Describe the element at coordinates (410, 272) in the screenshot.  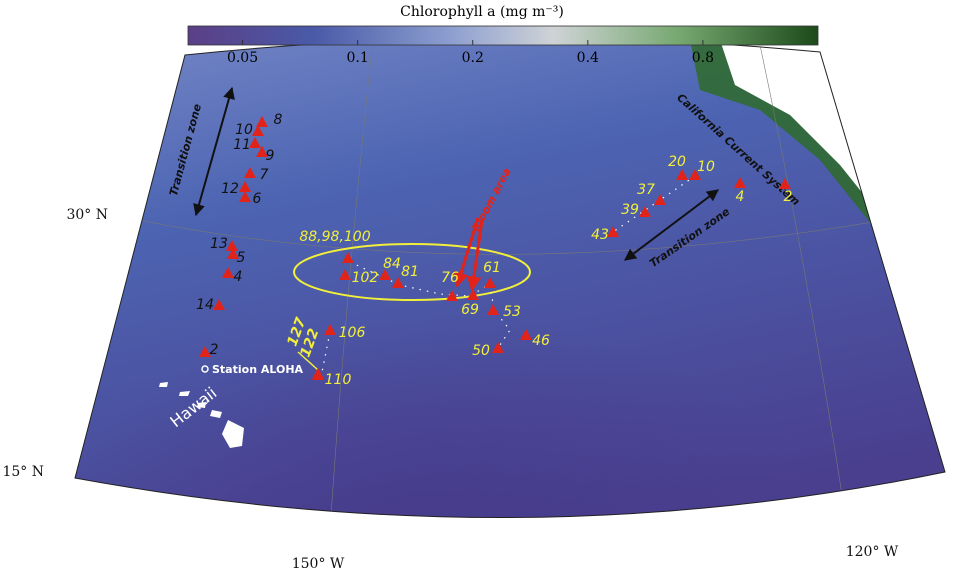
I see `station-label: 81` at that location.